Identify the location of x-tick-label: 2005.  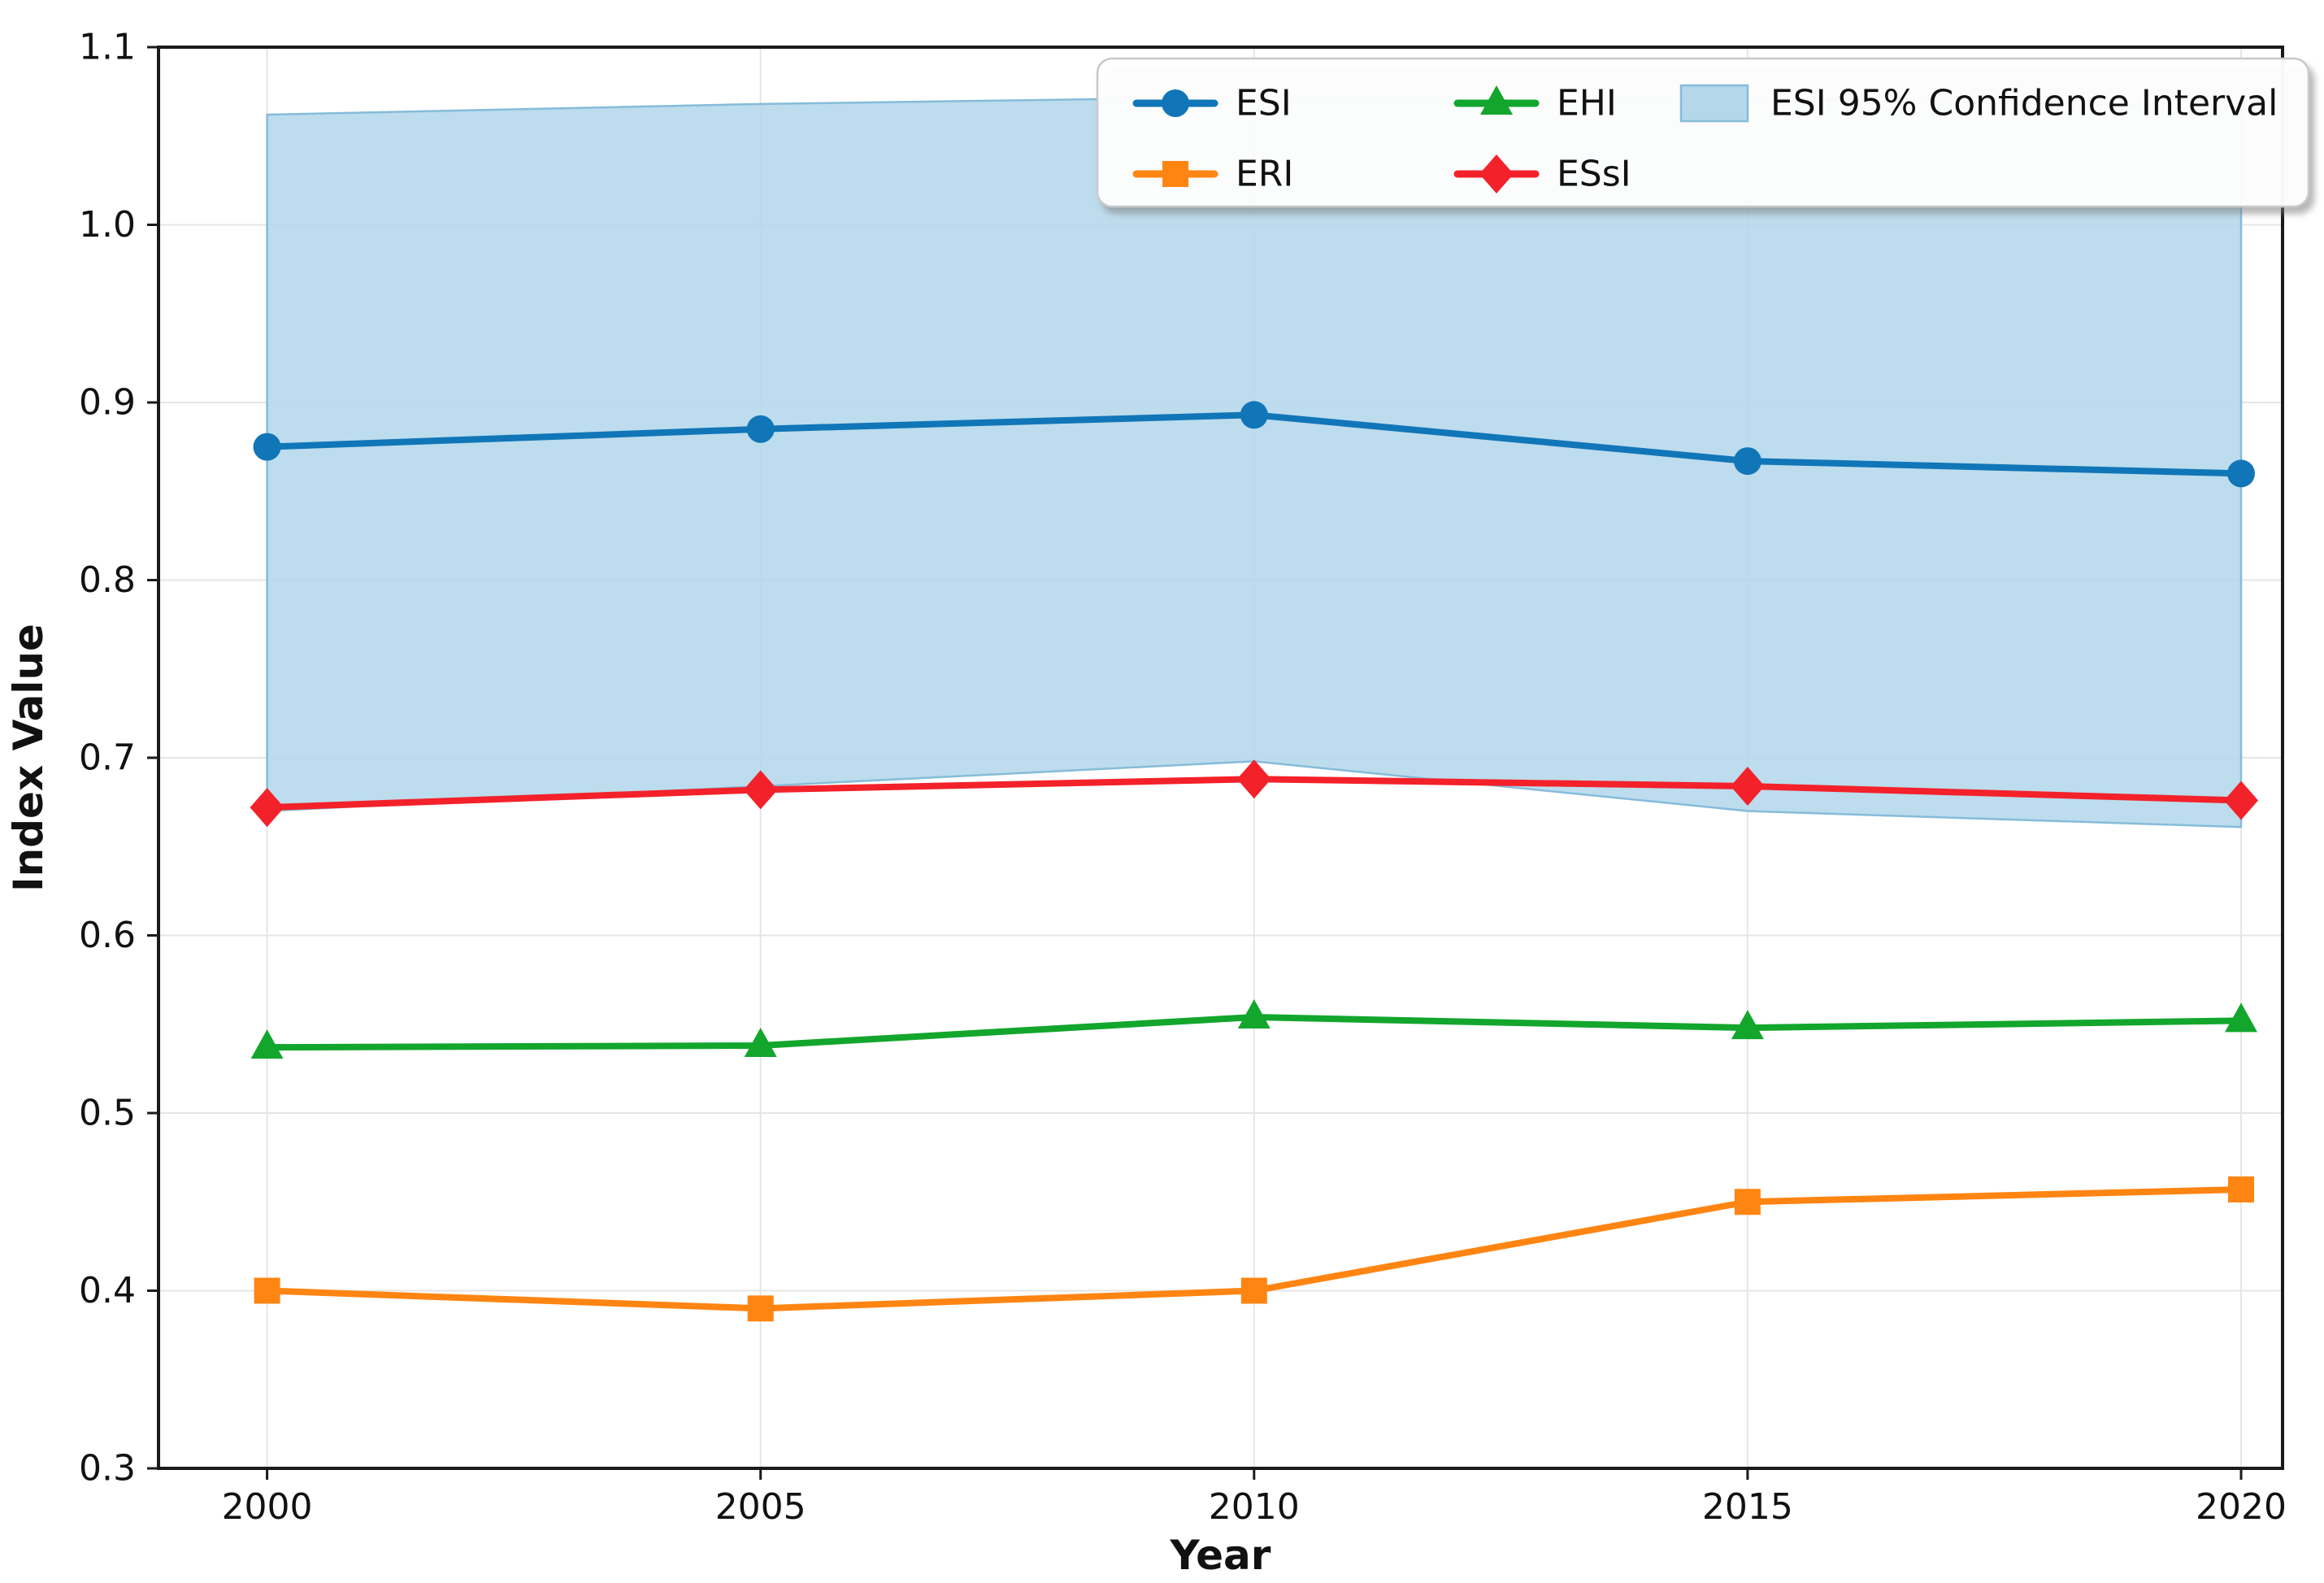
(760, 1507).